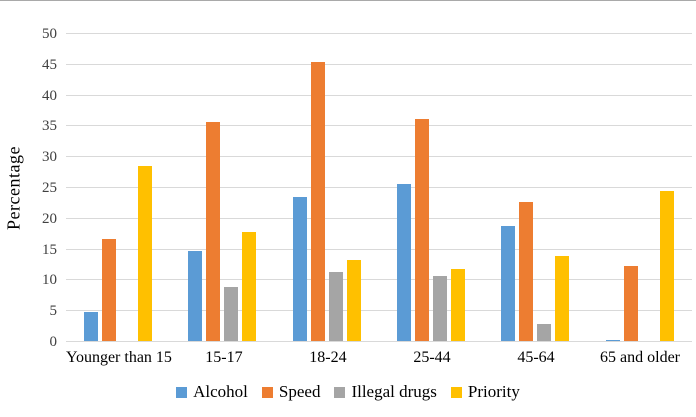 This screenshot has height=417, width=696. Describe the element at coordinates (224, 357) in the screenshot. I see `x-axis-label: 15-17` at that location.